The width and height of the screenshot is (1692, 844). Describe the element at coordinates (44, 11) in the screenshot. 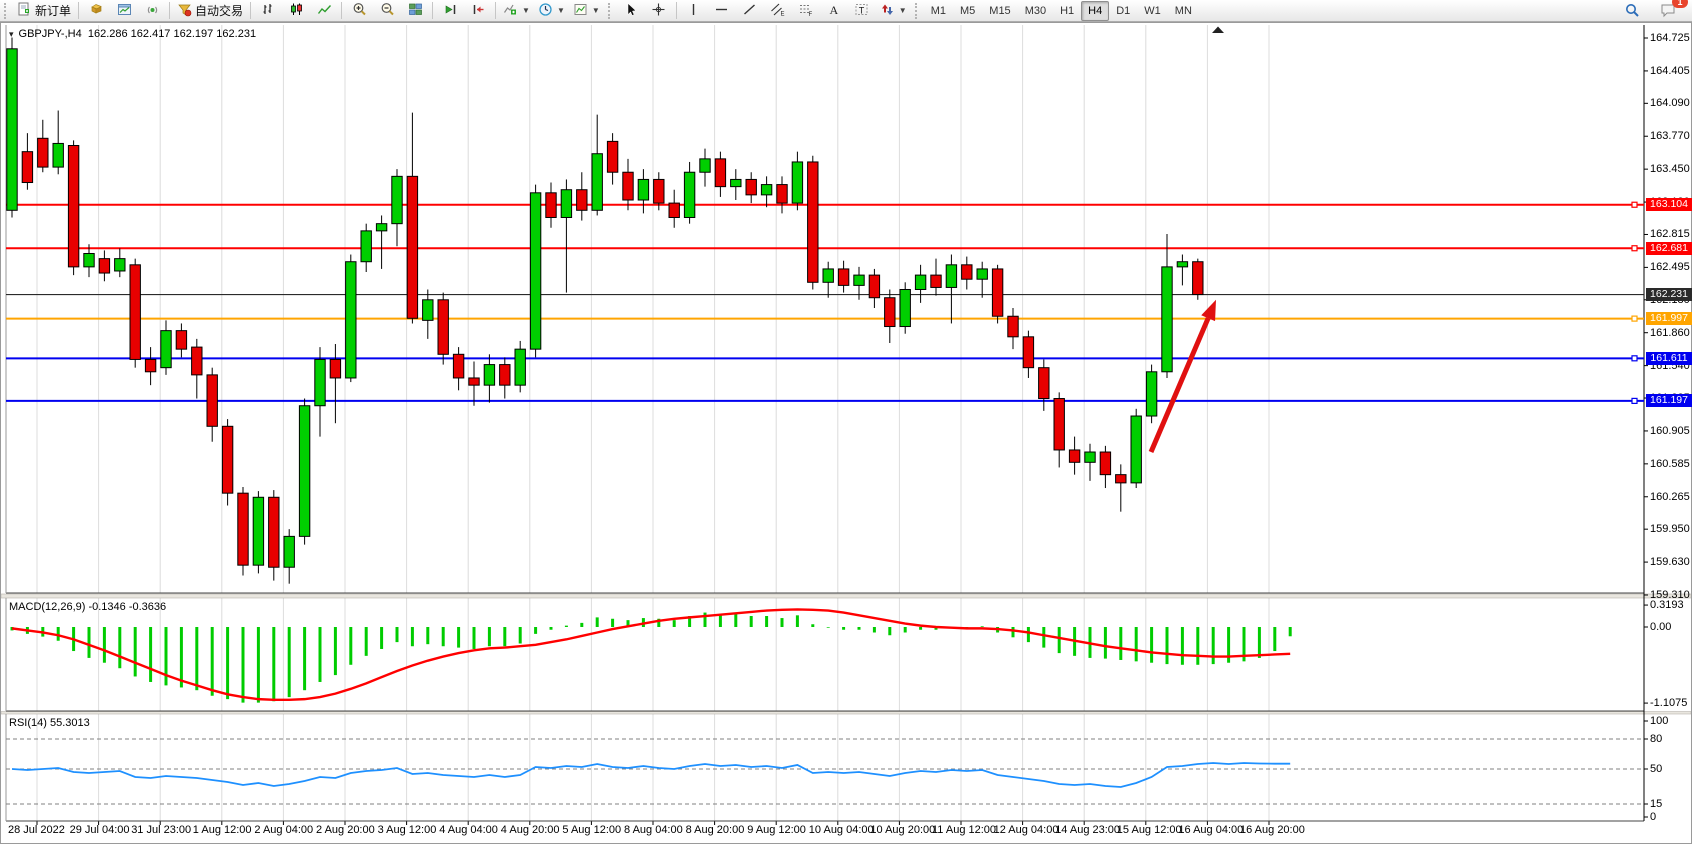

I see `new-order-button: 新订单` at that location.